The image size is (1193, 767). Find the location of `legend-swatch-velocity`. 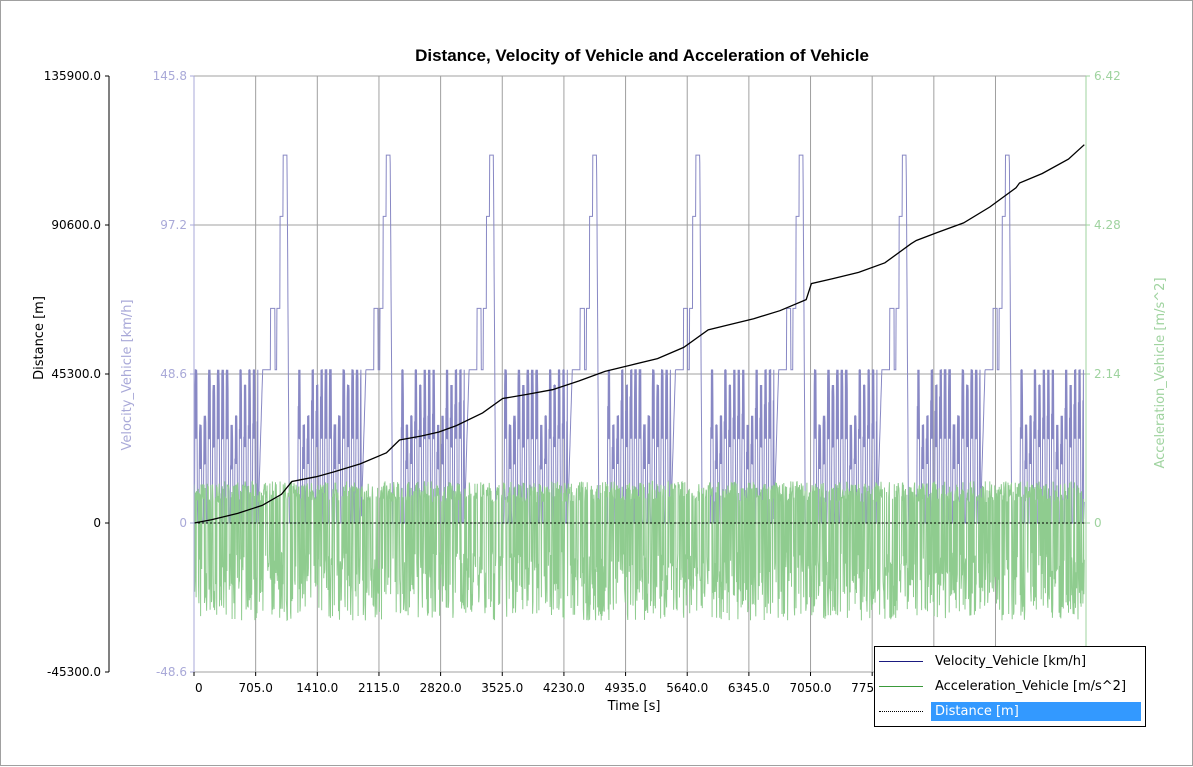

legend-swatch-velocity is located at coordinates (901, 661).